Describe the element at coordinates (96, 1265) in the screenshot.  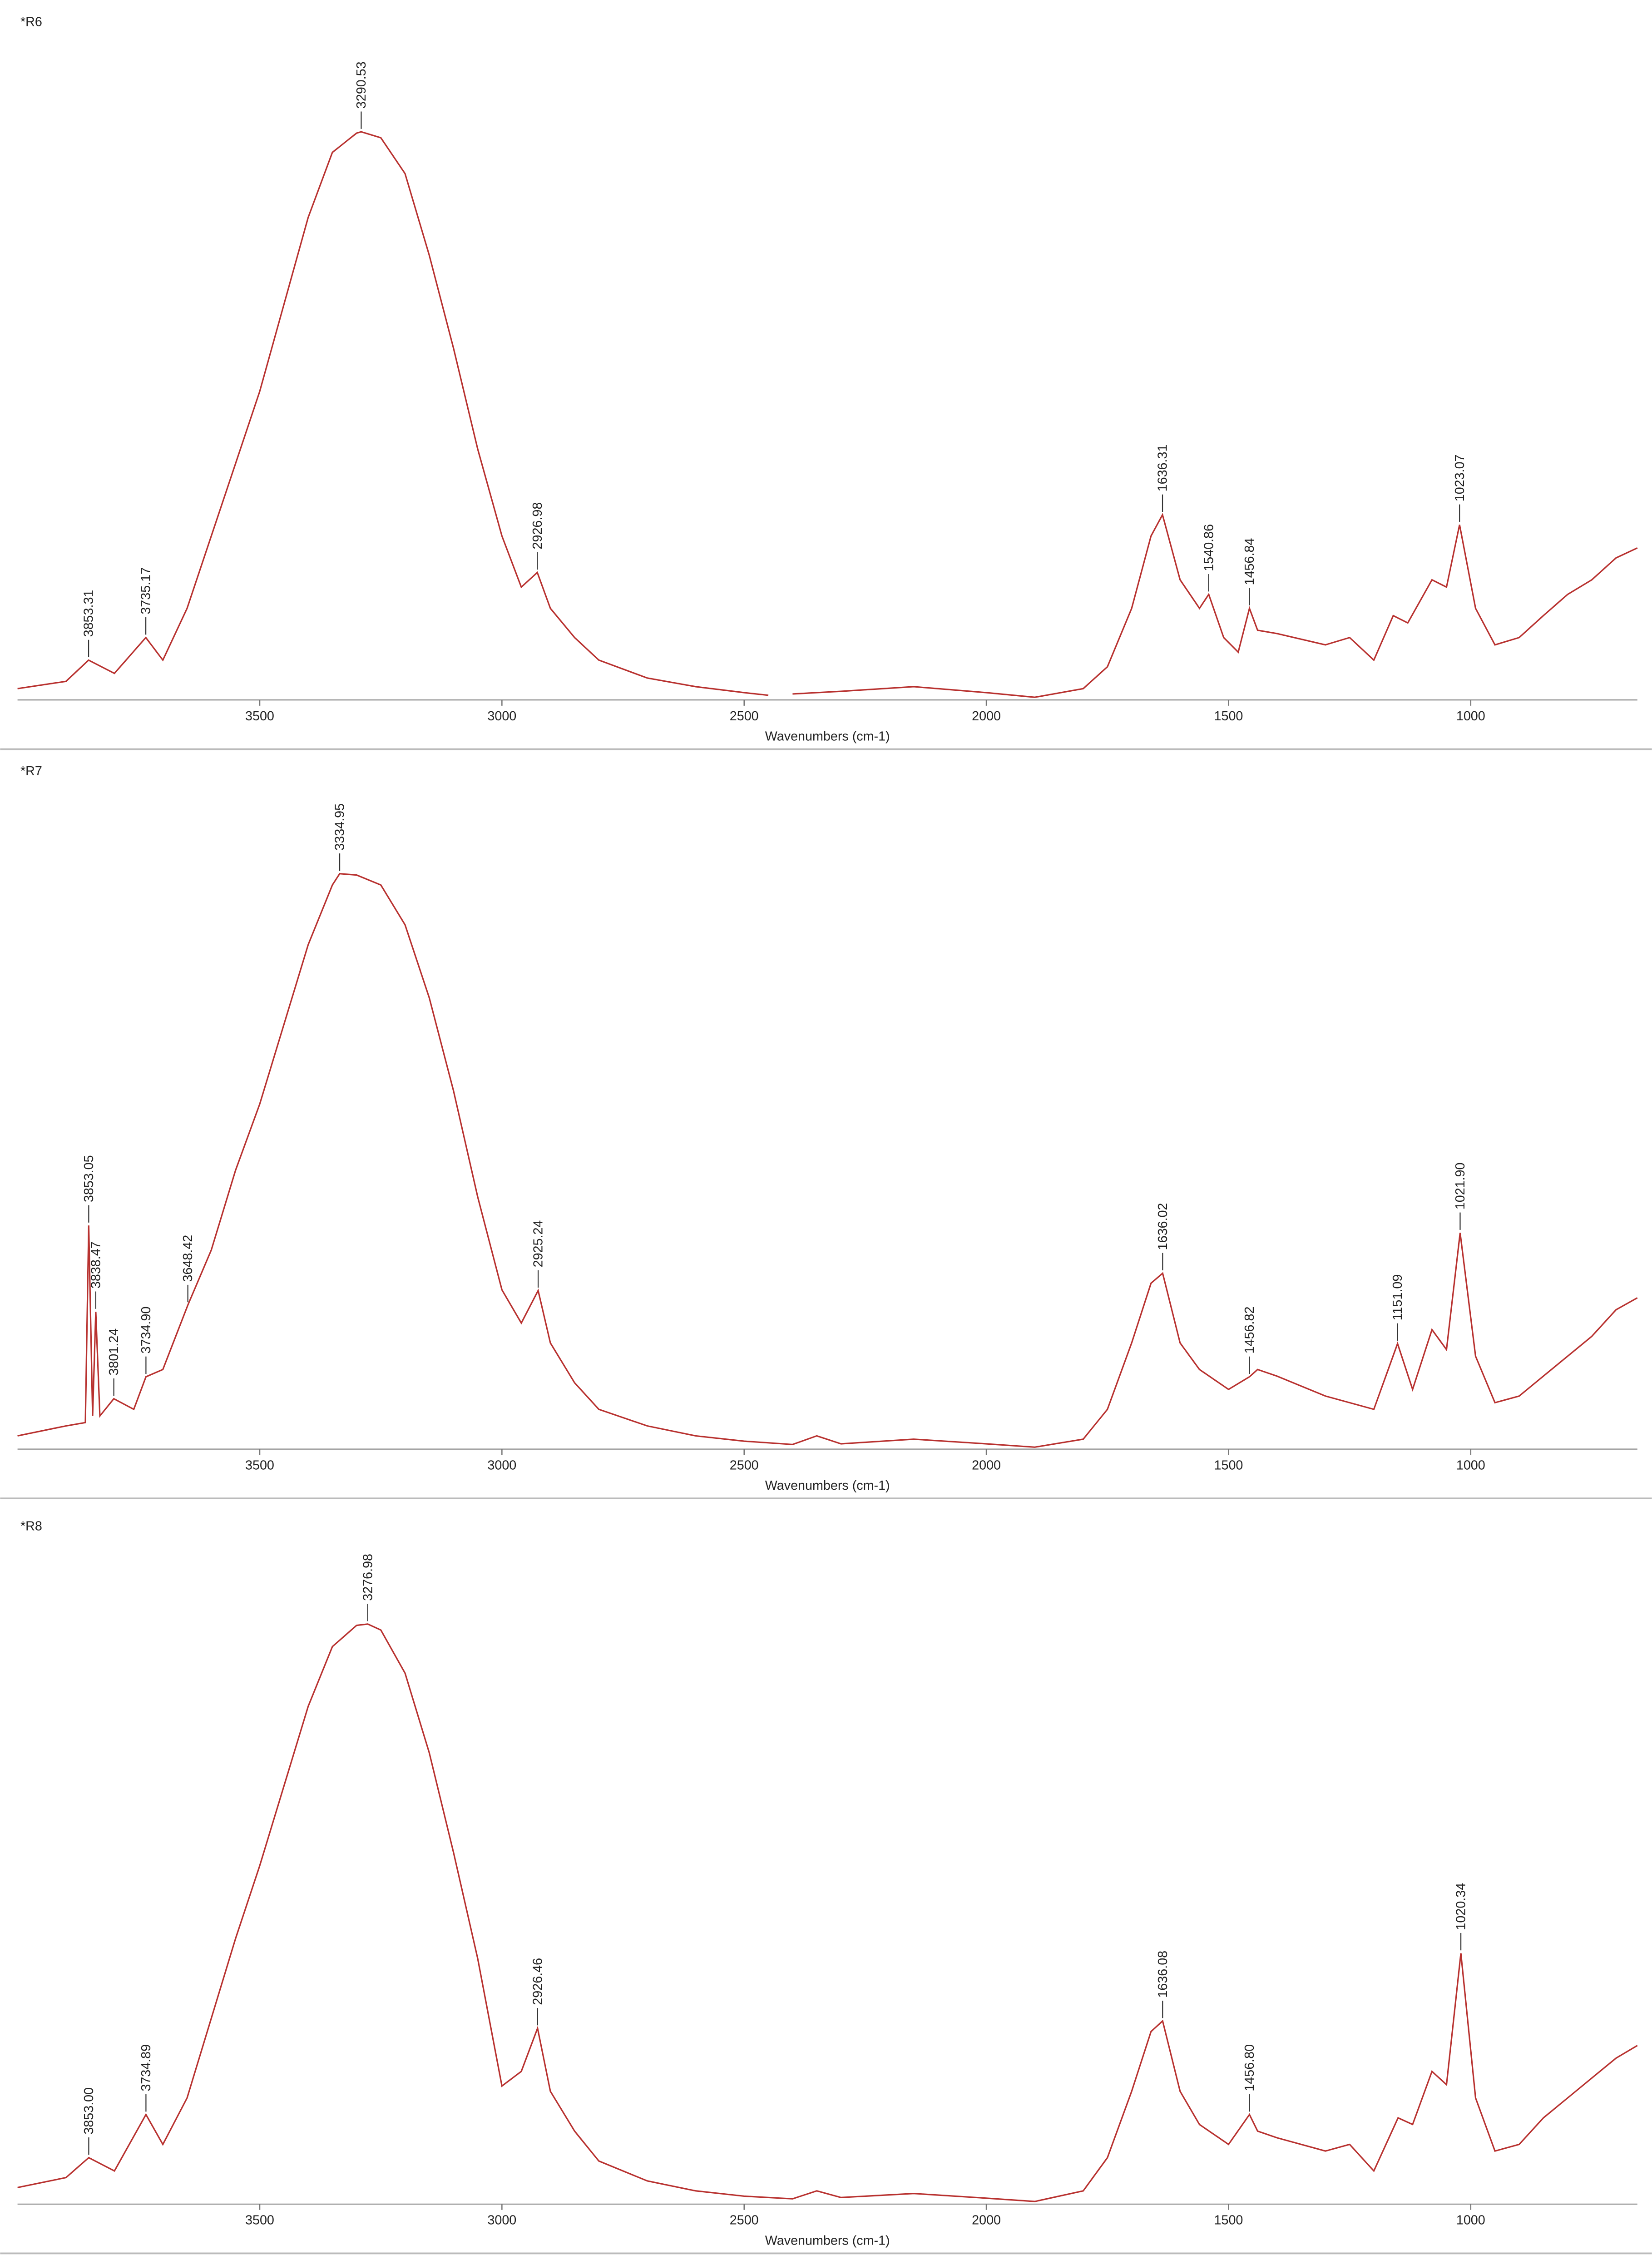
I see `peak-label: 3838.47` at that location.